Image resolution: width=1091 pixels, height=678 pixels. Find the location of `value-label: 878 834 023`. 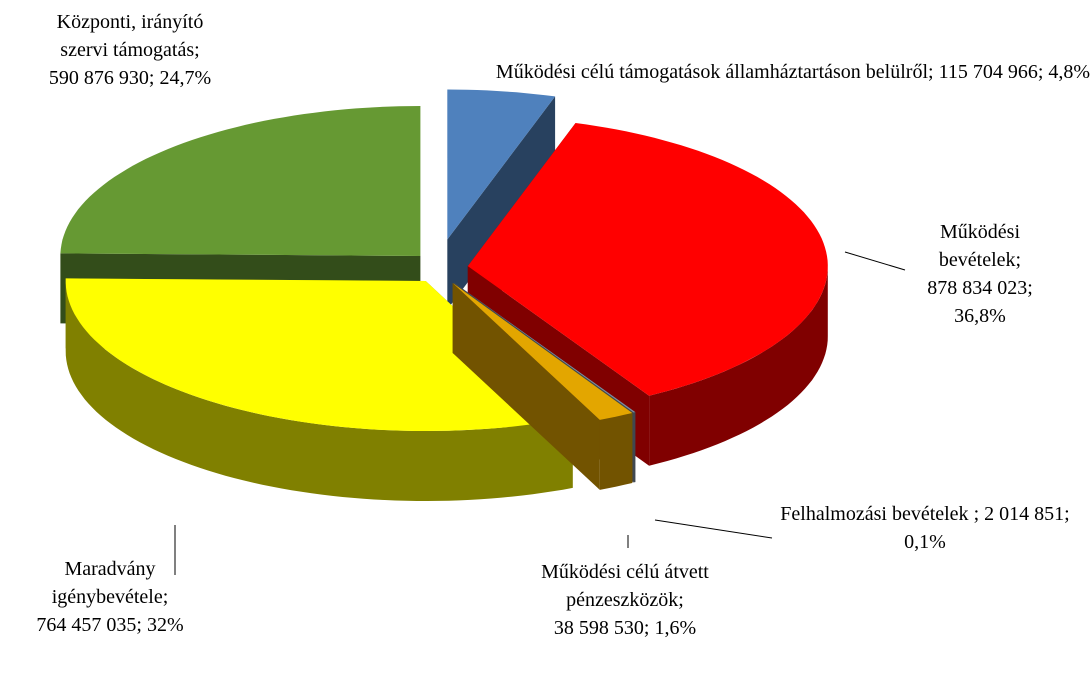

value-label: 878 834 023 is located at coordinates (977, 288).